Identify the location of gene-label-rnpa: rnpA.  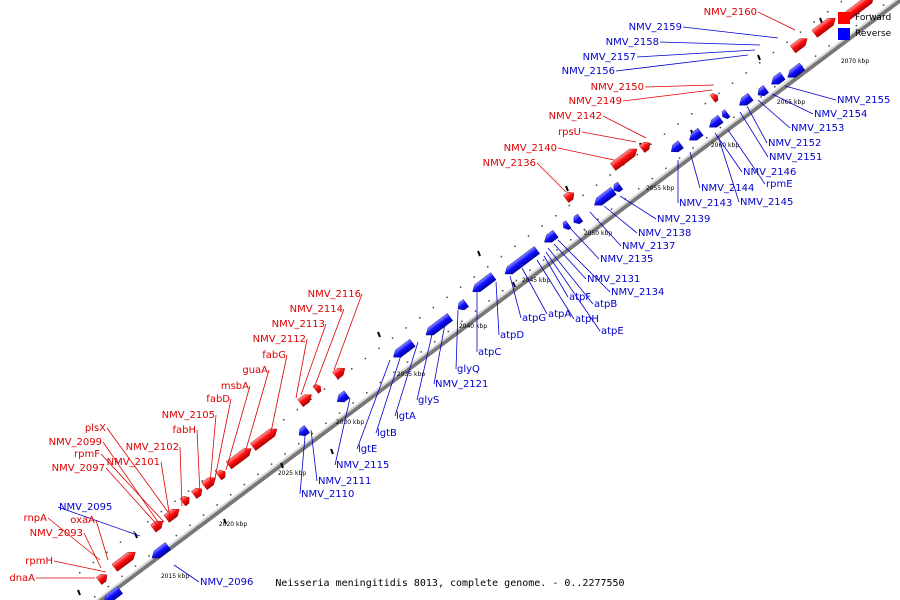
(36, 518).